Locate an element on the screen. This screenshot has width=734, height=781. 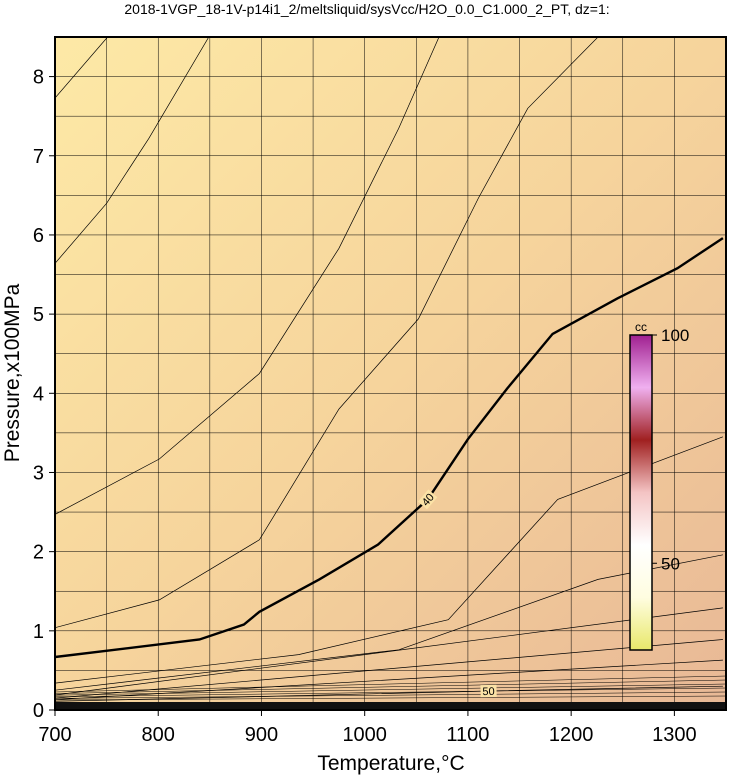
x-axis-label: Temperature,°C is located at coordinates (390, 763).